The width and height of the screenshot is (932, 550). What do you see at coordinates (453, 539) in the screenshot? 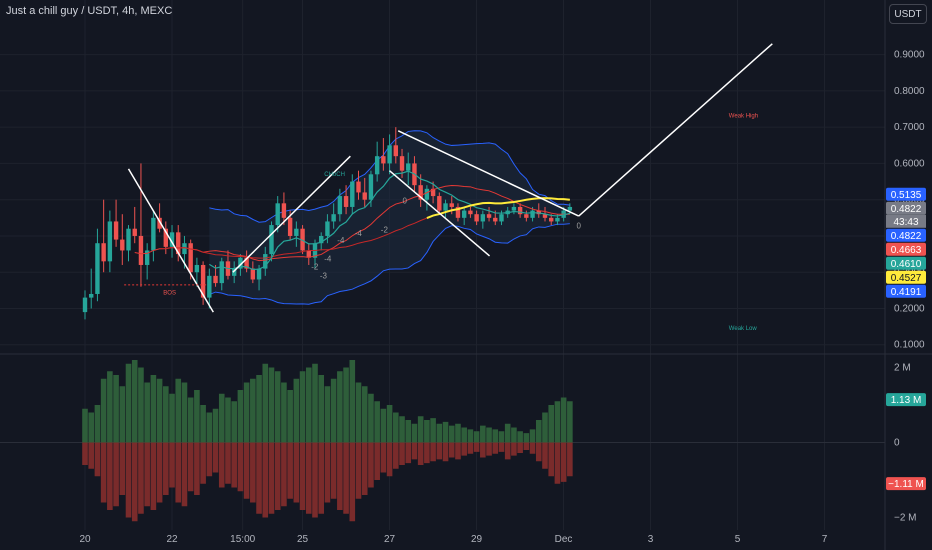
I see `time-axis: 20 22 15:00 25 27 29 Dec 3 5 7` at bounding box center [453, 539].